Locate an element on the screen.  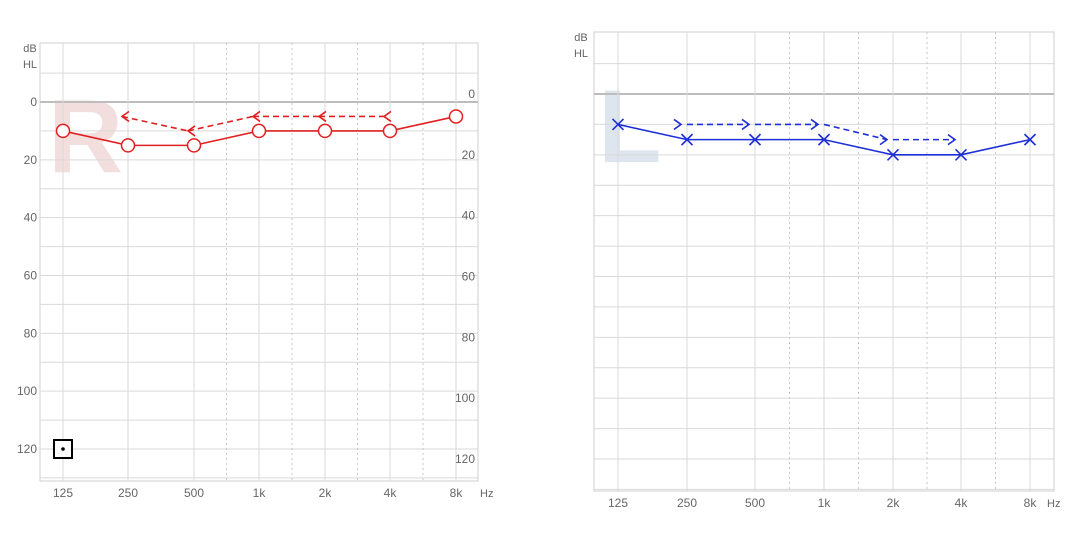
right-y-axis-label: HL is located at coordinates (30, 65).